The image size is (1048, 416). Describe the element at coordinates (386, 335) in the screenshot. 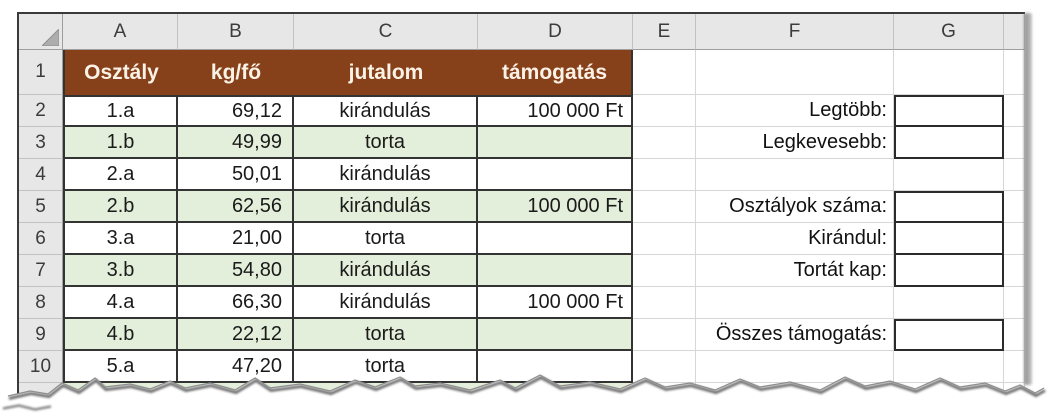

I see `cell-C9: torta` at that location.